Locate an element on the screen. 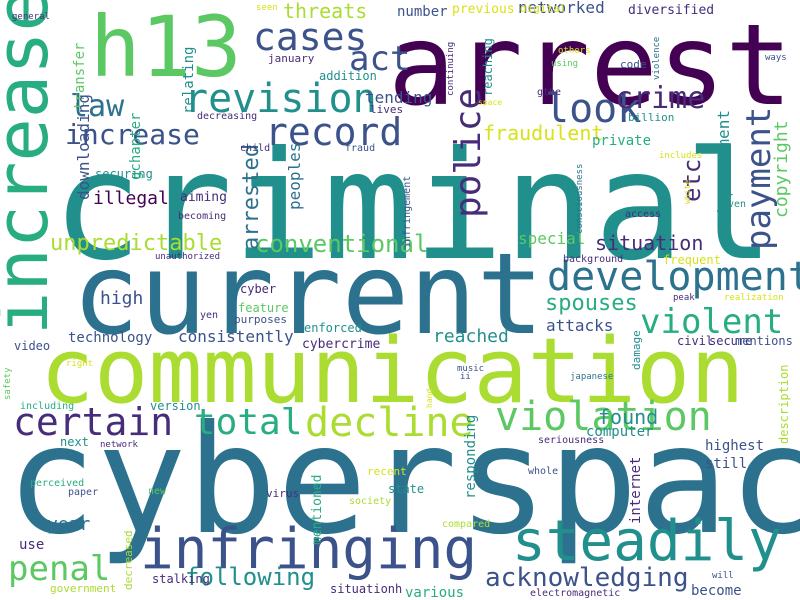 The height and width of the screenshot is (600, 800). word-gthe: gthe is located at coordinates (549, 92).